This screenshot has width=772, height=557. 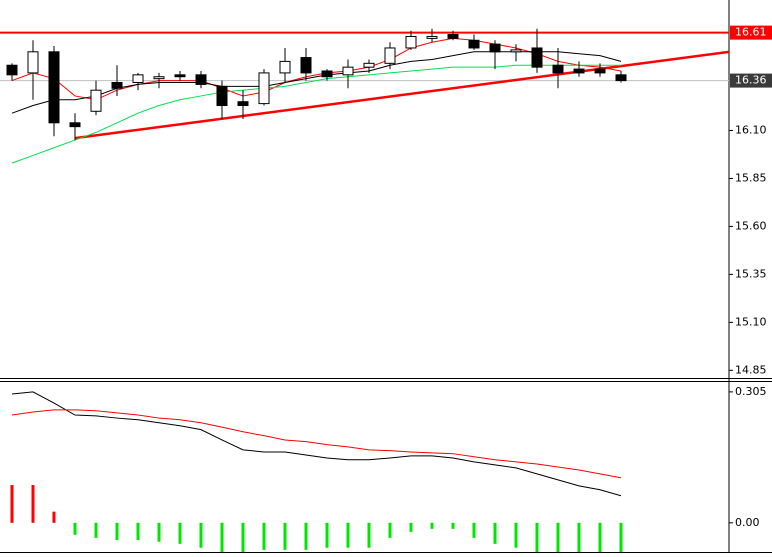 What do you see at coordinates (751, 129) in the screenshot?
I see `y-tick-label: 16.10` at bounding box center [751, 129].